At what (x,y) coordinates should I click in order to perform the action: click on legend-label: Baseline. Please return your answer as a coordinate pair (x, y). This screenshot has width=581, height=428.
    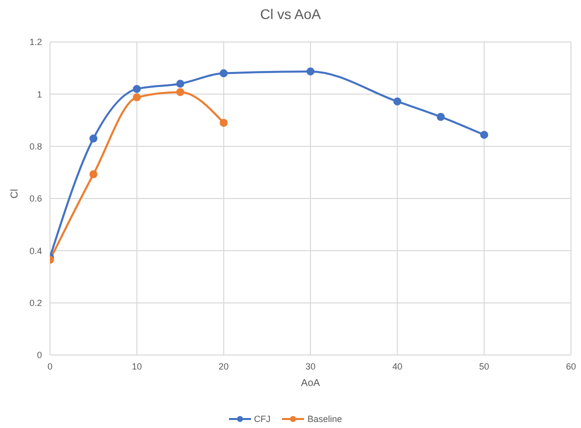
    Looking at the image, I should click on (324, 419).